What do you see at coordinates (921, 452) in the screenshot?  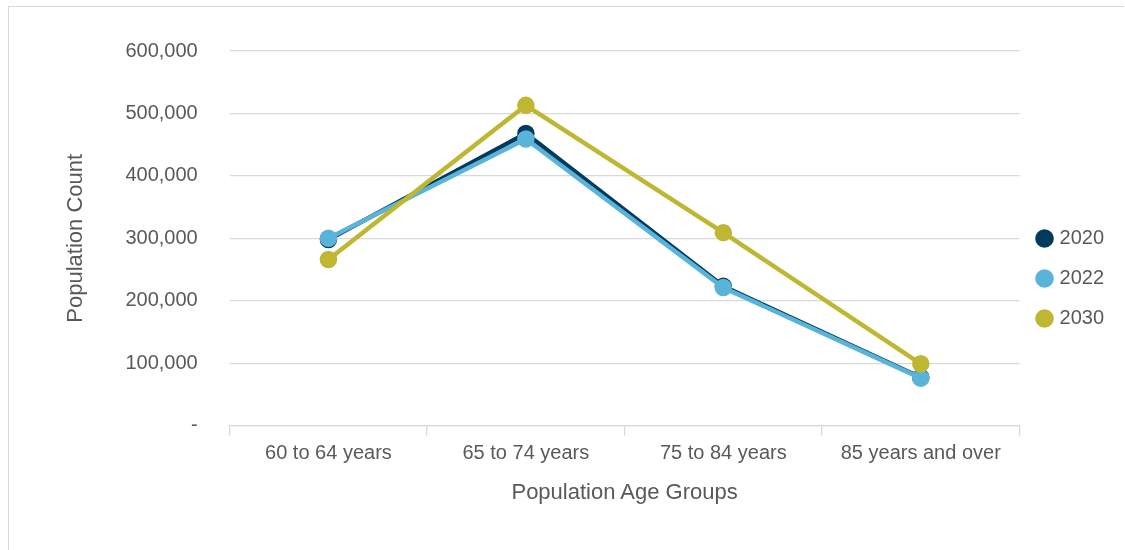 I see `x-tick-label: 85 years and over` at bounding box center [921, 452].